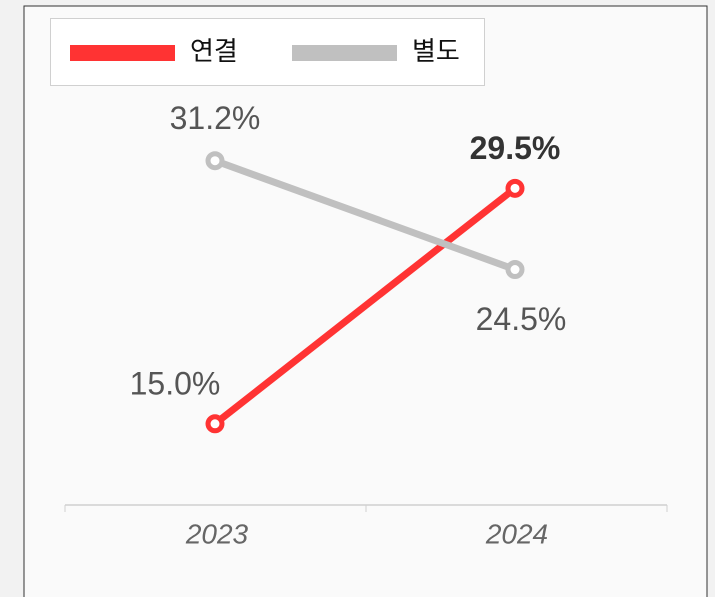 The height and width of the screenshot is (597, 715). Describe the element at coordinates (521, 319) in the screenshot. I see `data-label: 24.5%` at that location.